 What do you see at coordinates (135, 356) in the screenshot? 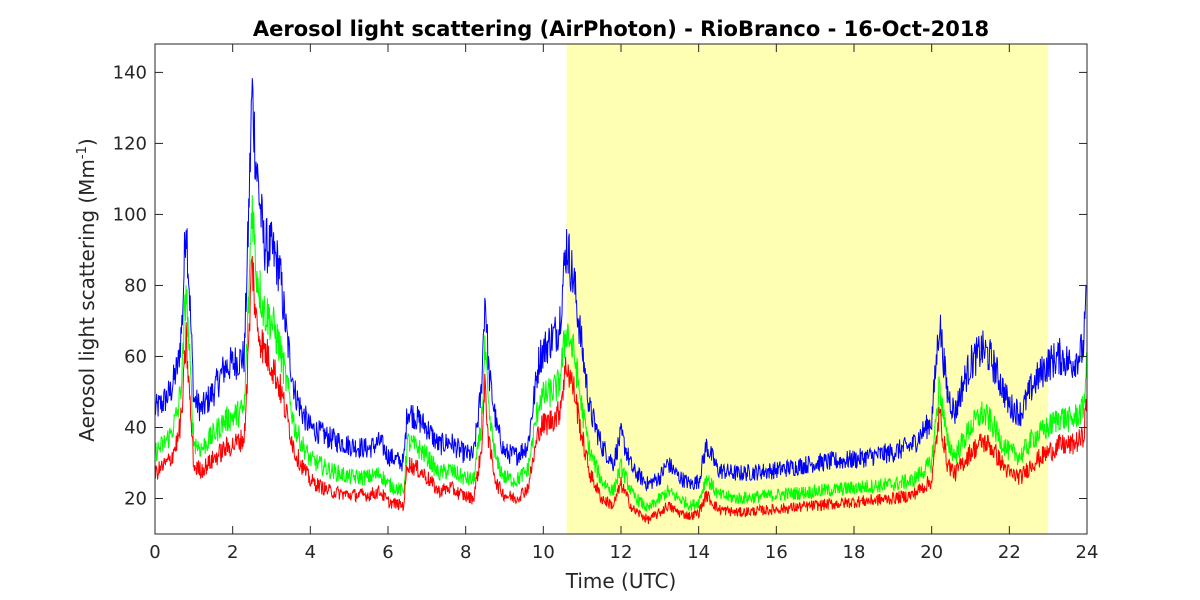
I see `y-tick-label: 60` at bounding box center [135, 356].